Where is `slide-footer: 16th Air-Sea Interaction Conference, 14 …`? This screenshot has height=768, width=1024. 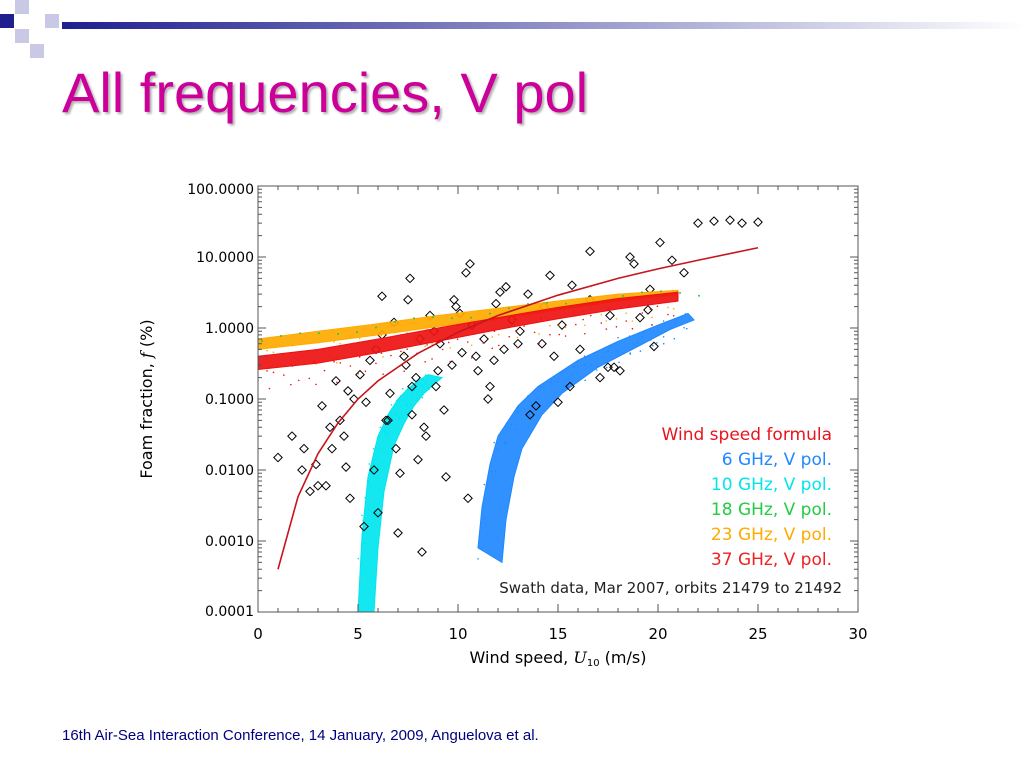 slide-footer: 16th Air-Sea Interaction Conference, 14 … is located at coordinates (300, 735).